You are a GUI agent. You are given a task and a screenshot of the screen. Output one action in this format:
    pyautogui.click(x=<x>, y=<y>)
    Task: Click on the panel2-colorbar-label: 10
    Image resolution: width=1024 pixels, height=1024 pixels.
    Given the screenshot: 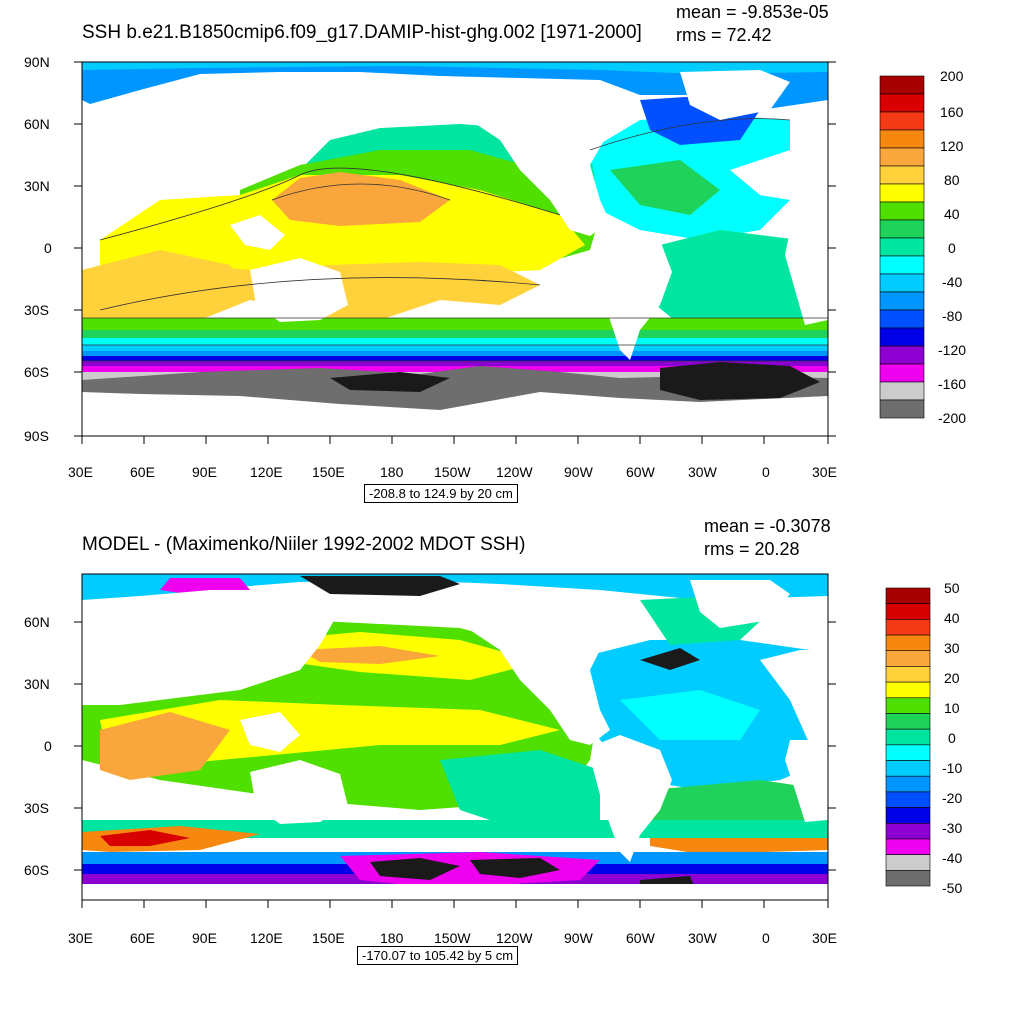 What is the action you would take?
    pyautogui.click(x=952, y=708)
    